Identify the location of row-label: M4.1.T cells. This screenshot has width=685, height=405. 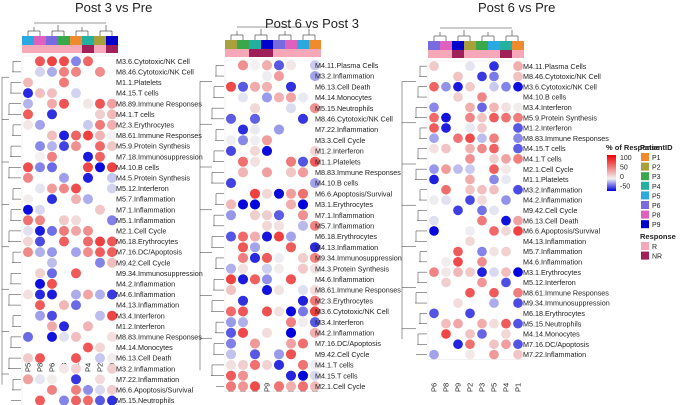
(334, 365).